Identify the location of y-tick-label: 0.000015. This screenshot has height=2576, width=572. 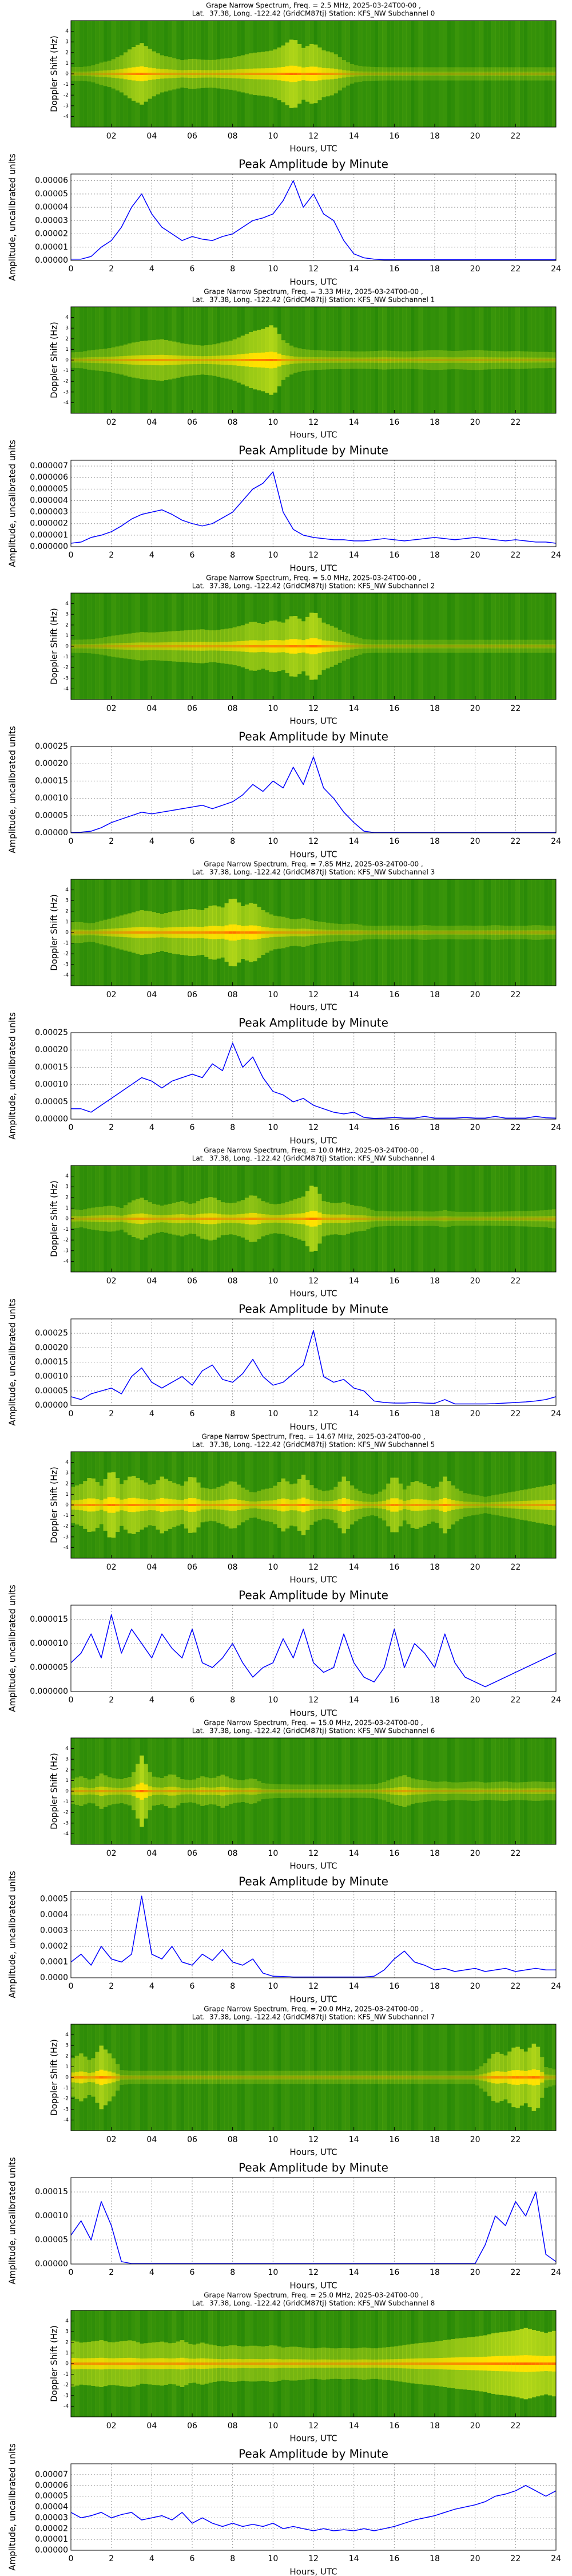
(49, 1619).